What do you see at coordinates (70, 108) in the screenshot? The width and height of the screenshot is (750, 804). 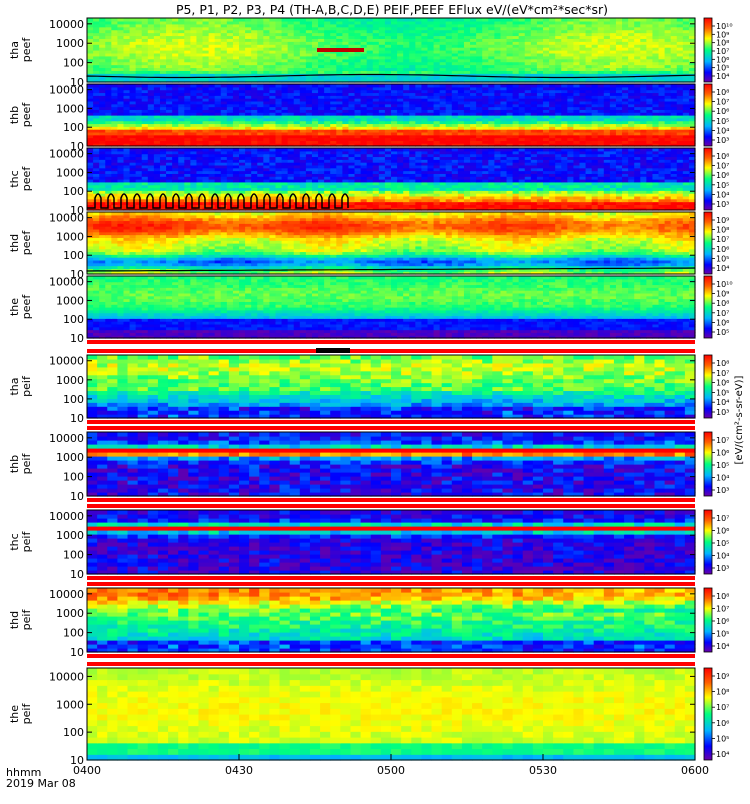 I see `y-tick-label: 1000` at bounding box center [70, 108].